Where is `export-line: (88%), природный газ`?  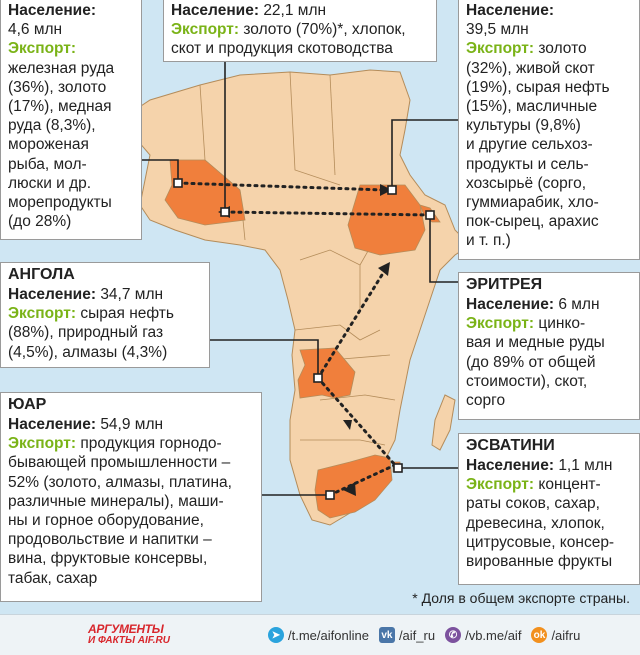
export-line: (88%), природный газ is located at coordinates (86, 333).